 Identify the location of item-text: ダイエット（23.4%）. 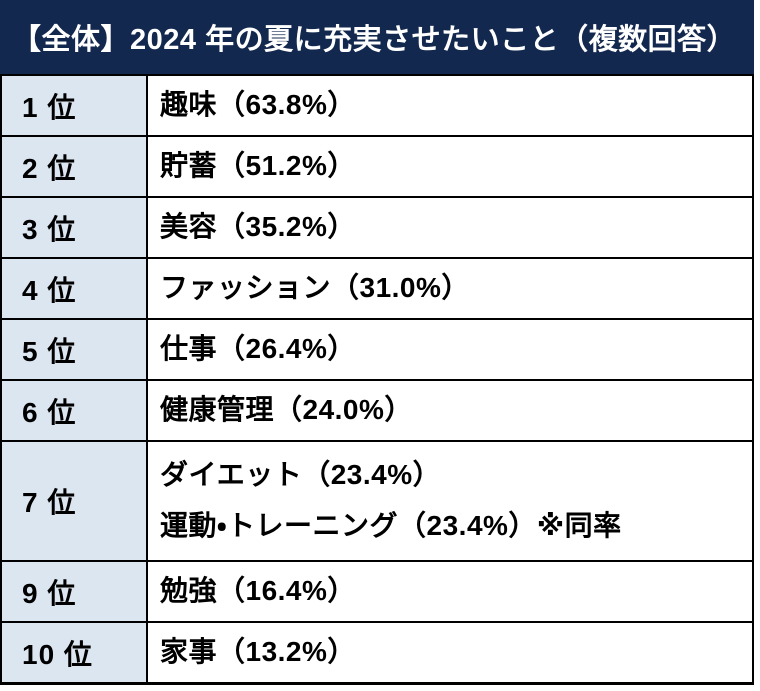
(301, 475).